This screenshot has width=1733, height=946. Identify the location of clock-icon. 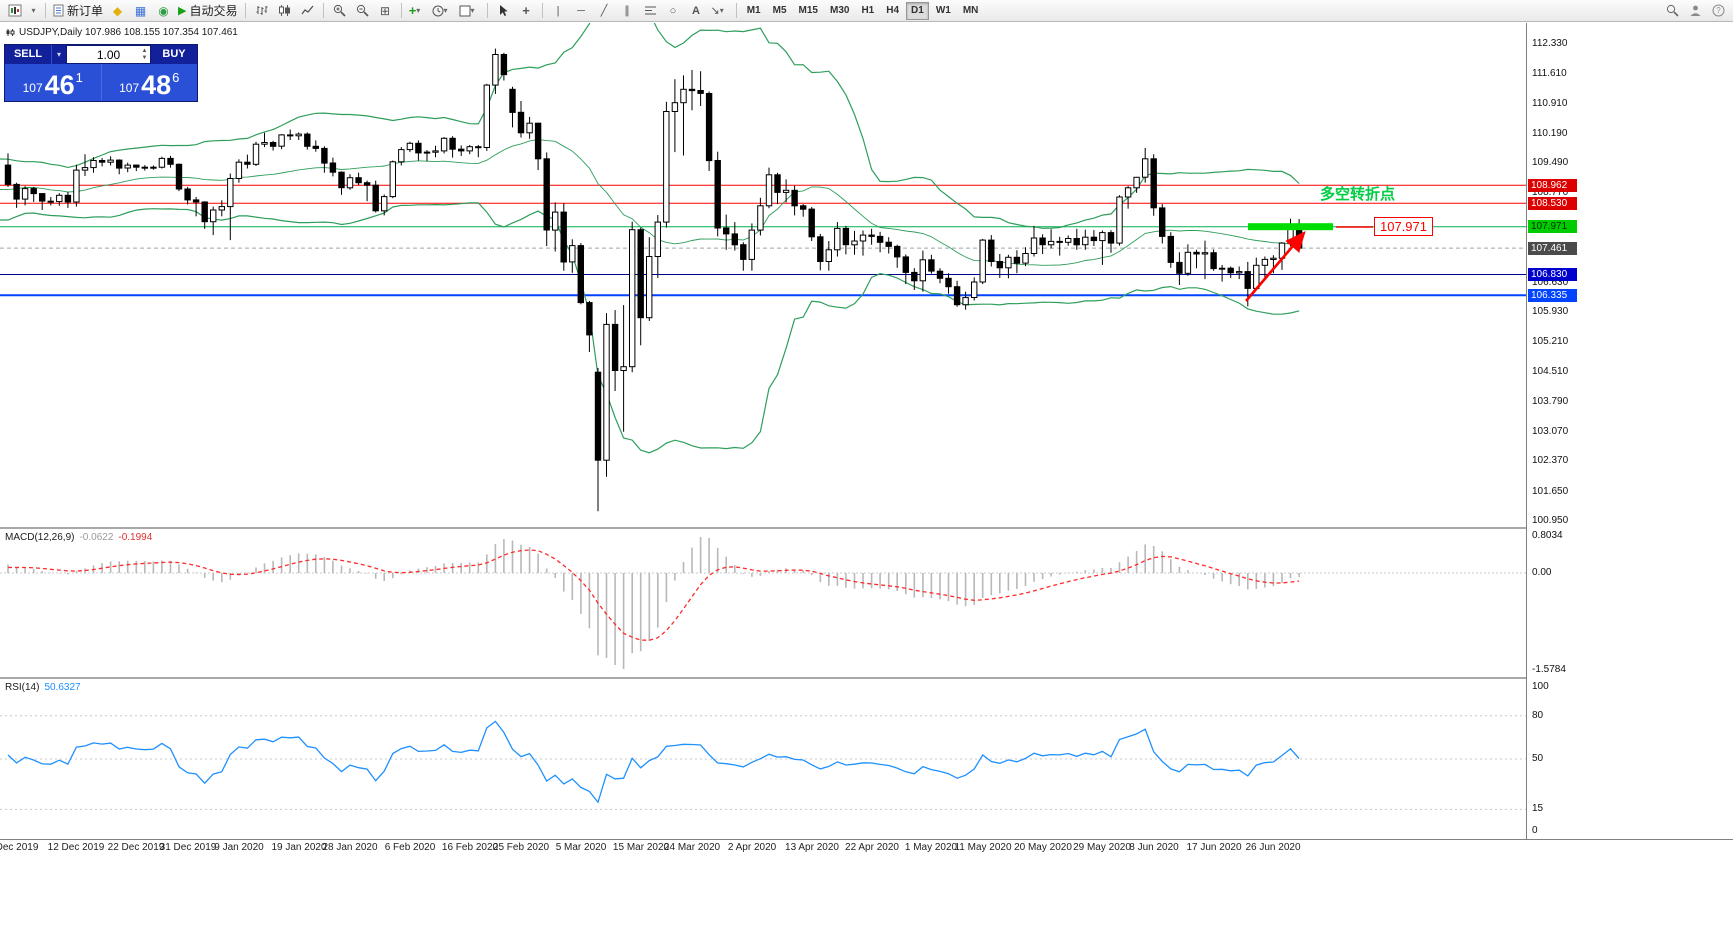
(437, 10).